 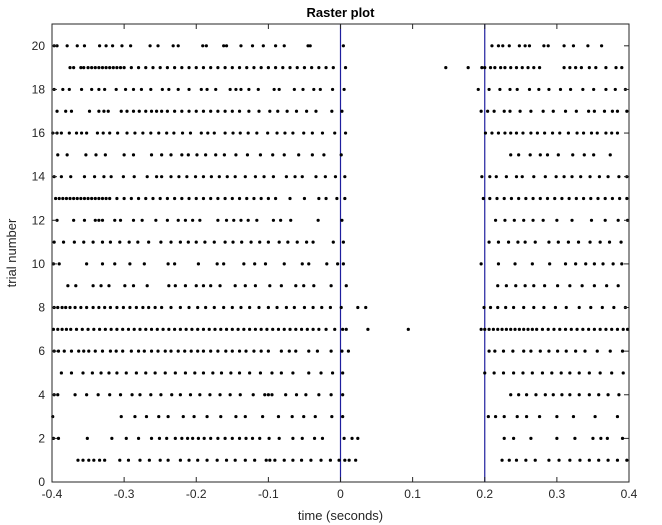 What do you see at coordinates (52, 494) in the screenshot?
I see `x-tick-label: -0.4` at bounding box center [52, 494].